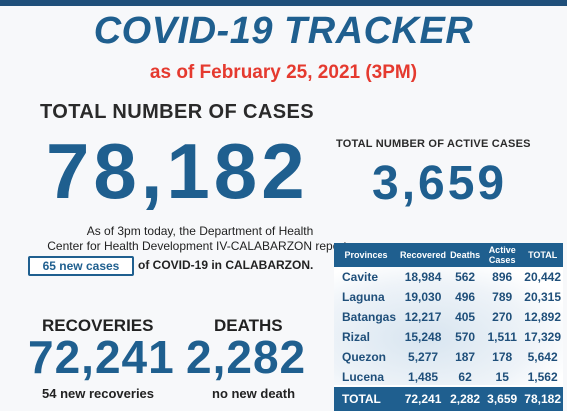  Describe the element at coordinates (226, 265) in the screenshot. I see `report-text-suffix: of COVID-19 in CALABARZON.` at that location.